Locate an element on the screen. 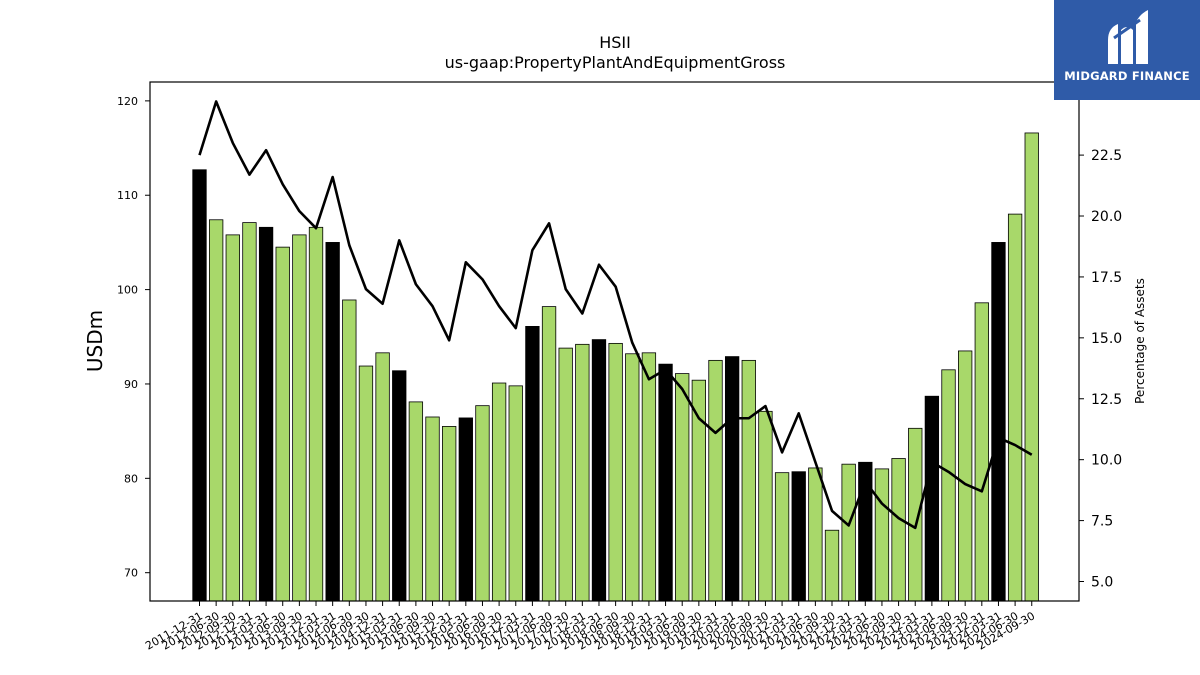 Image resolution: width=1200 pixels, height=675 pixels. chart-title: HSII is located at coordinates (615, 42).